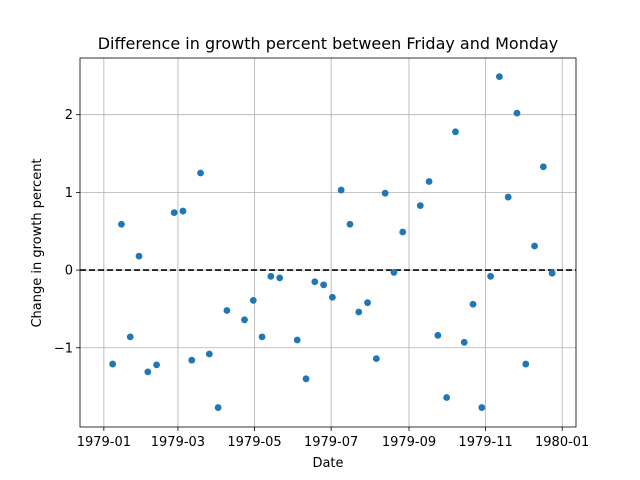  Describe the element at coordinates (37, 242) in the screenshot. I see `y-axis-label: Change in growth percent` at that location.